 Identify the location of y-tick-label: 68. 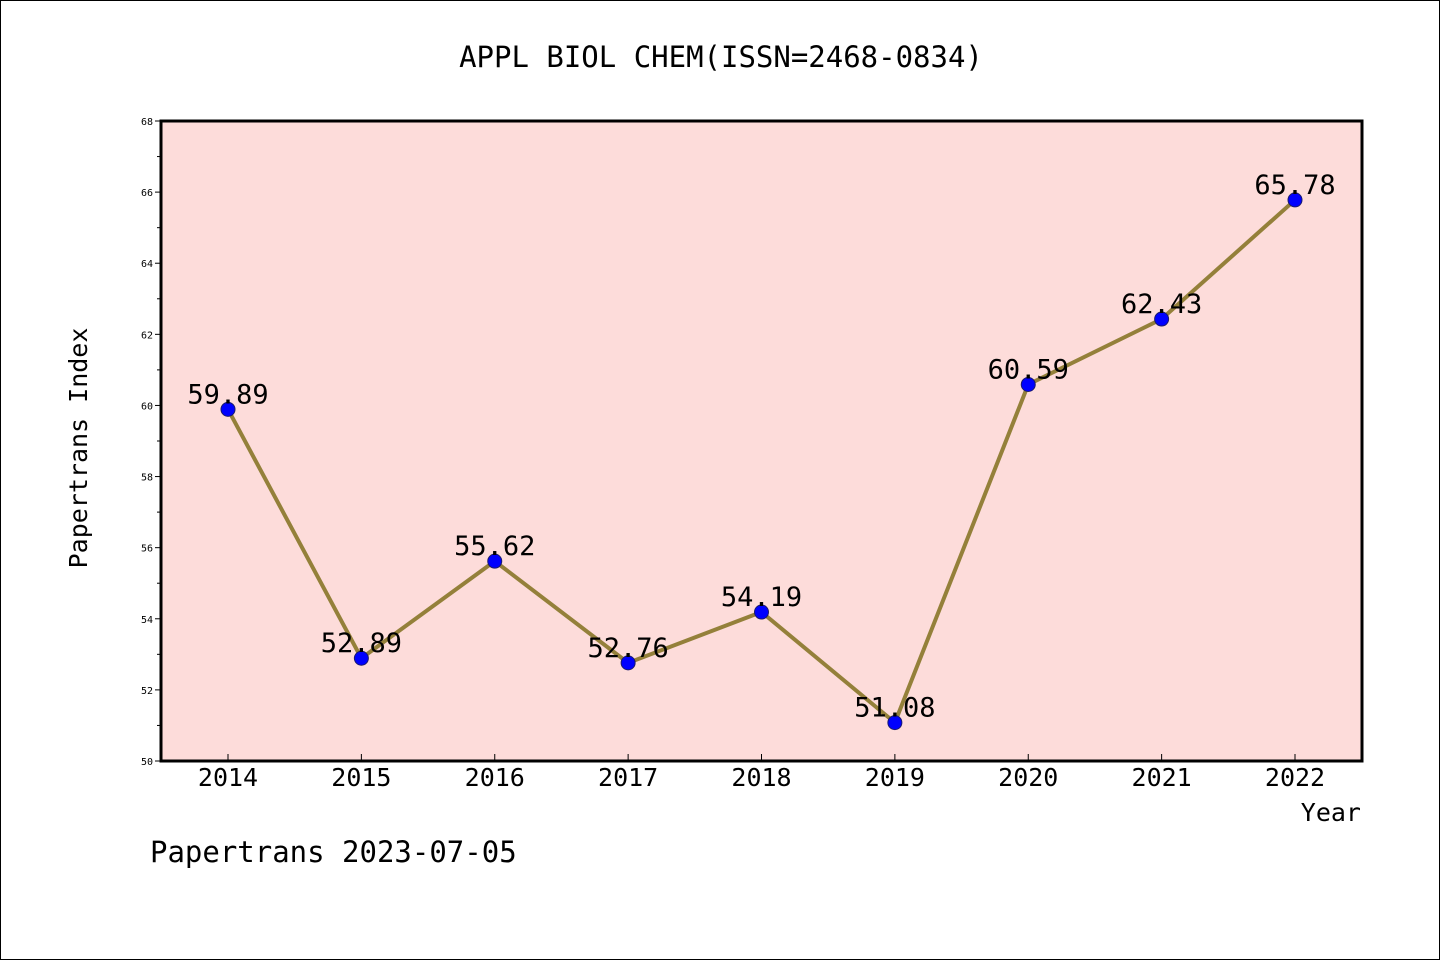
(147, 122).